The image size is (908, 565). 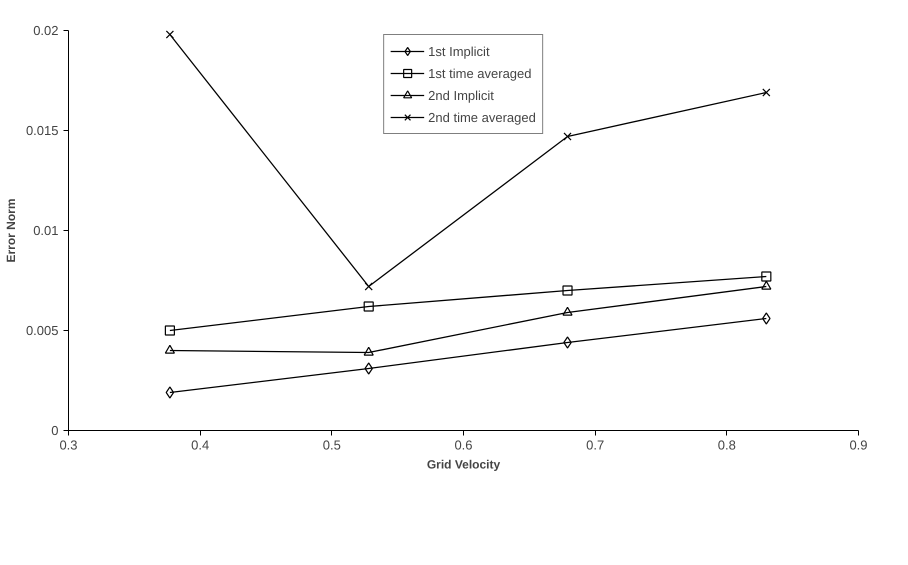 I want to click on y-tick-label: 0.015, so click(x=42, y=130).